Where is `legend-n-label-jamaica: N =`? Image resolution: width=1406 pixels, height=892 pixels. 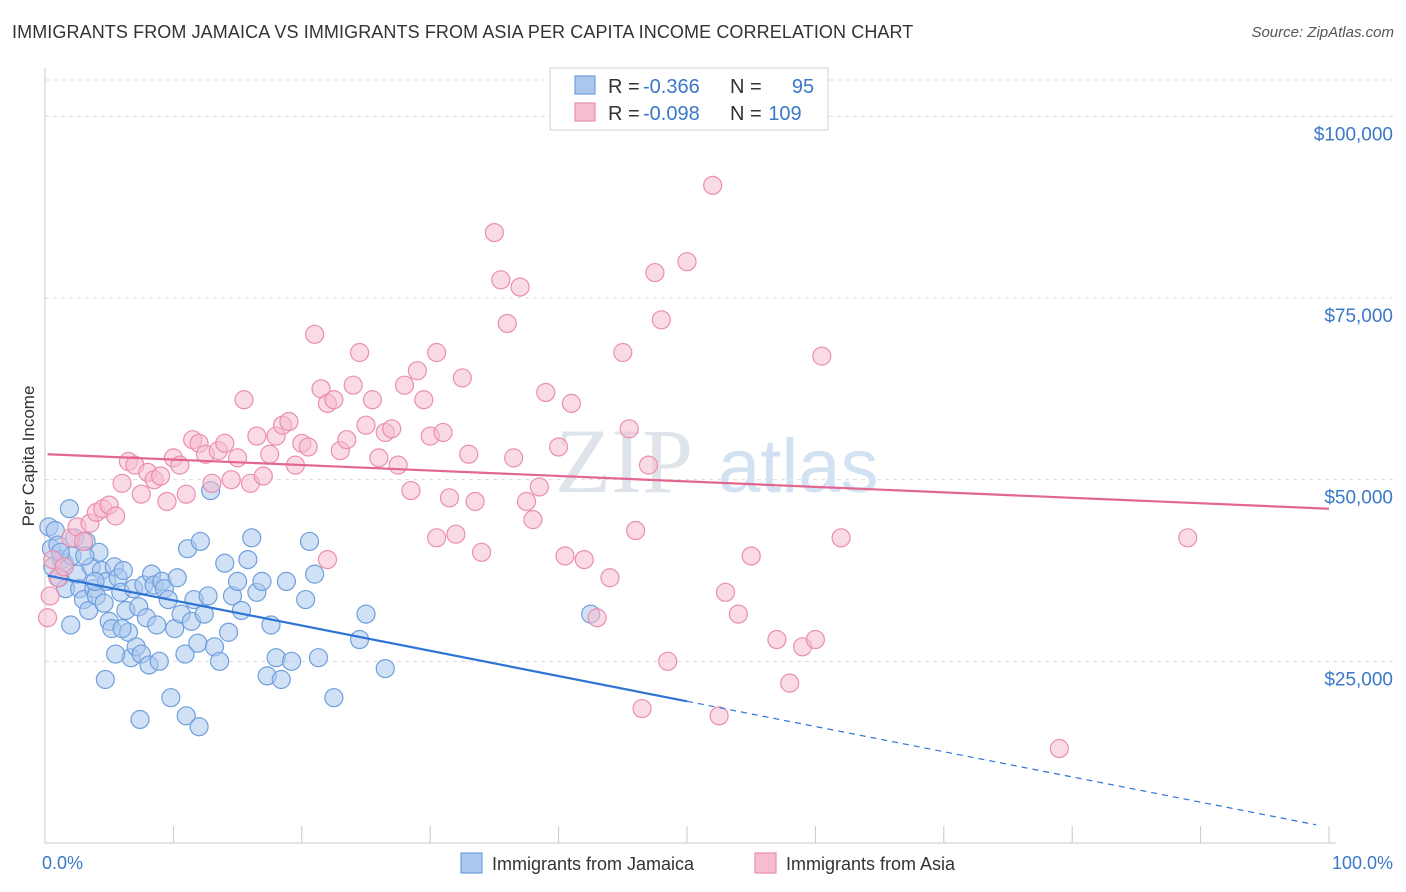 legend-n-label-jamaica: N = is located at coordinates (746, 87).